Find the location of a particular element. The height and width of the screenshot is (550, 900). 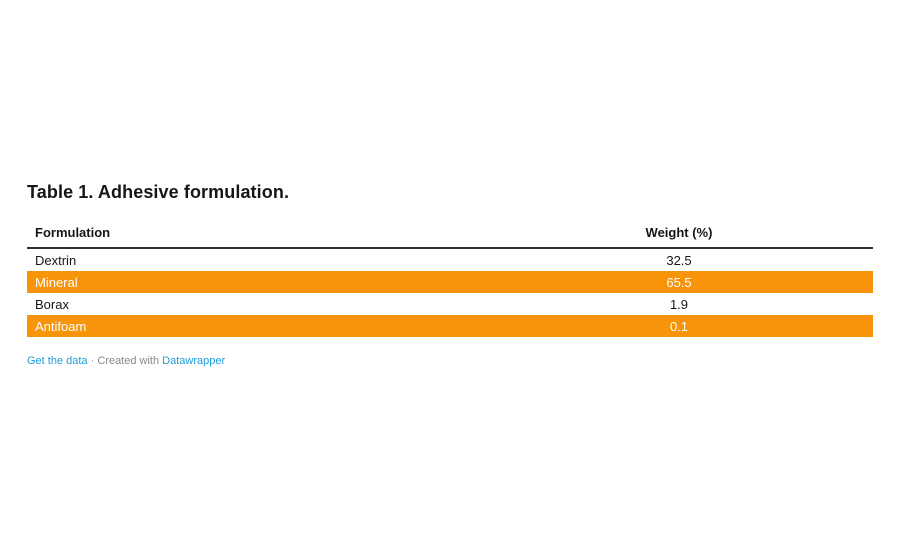

table-row: Antifoam 0.1 is located at coordinates (450, 326).